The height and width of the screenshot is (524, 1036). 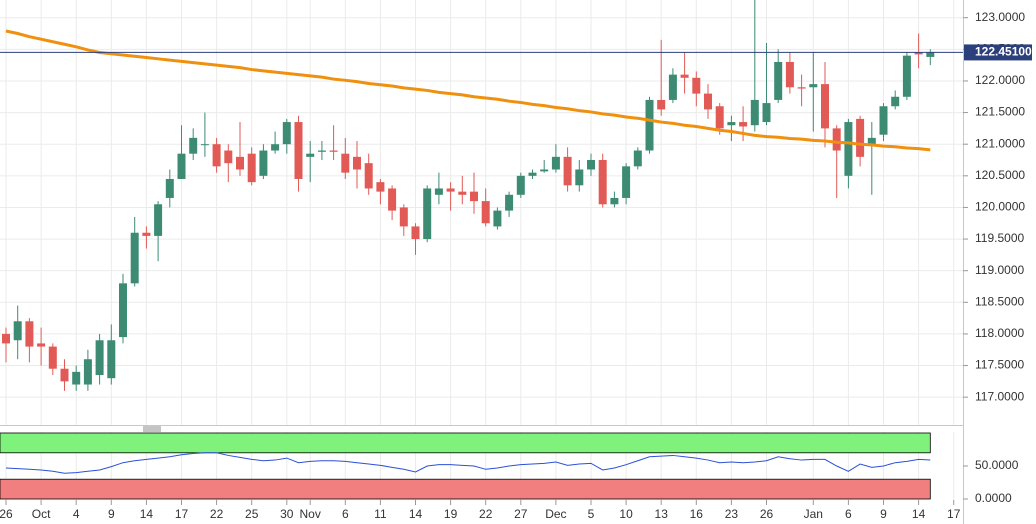 What do you see at coordinates (999, 396) in the screenshot?
I see `y-tick-label: 117.0000` at bounding box center [999, 396].